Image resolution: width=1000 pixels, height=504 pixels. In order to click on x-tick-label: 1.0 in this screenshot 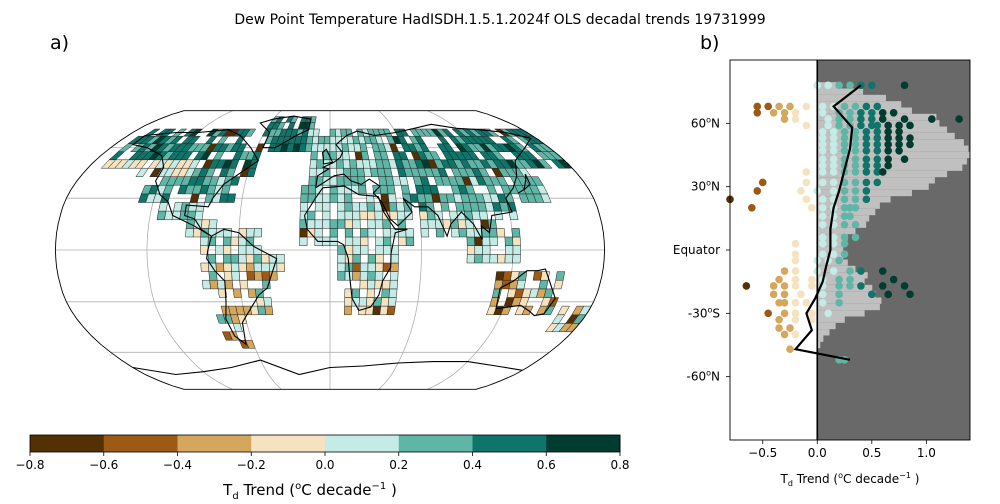, I will do `click(926, 453)`.